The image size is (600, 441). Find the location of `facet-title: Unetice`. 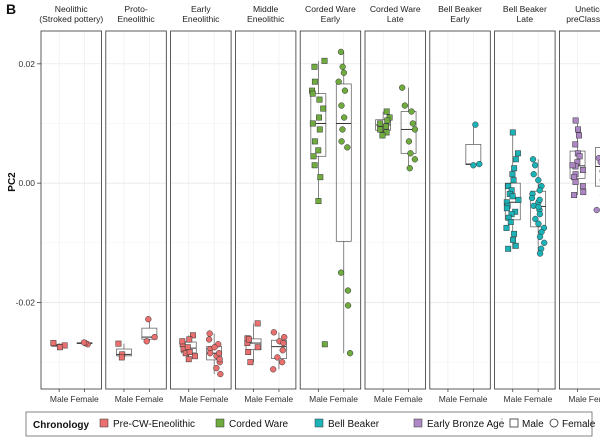

facet-title: Unetice is located at coordinates (587, 9).